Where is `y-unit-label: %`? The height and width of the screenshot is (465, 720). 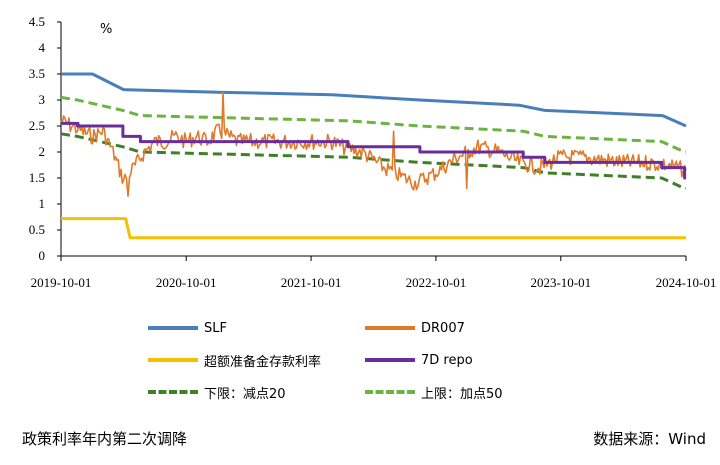 y-unit-label: % is located at coordinates (106, 29).